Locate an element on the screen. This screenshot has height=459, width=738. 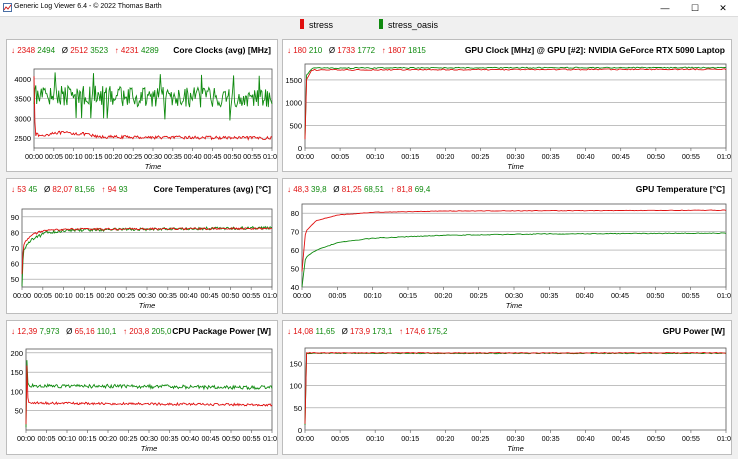
y-tick-label: 1500 is located at coordinates (293, 80).